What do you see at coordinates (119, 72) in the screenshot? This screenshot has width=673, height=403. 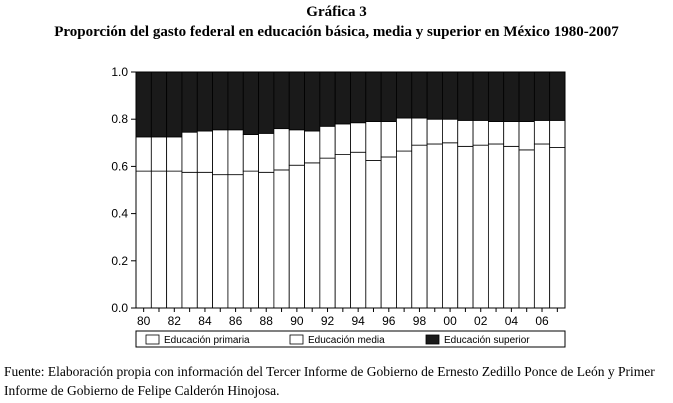 I see `y-tick-label-1.0: 1.0` at bounding box center [119, 72].